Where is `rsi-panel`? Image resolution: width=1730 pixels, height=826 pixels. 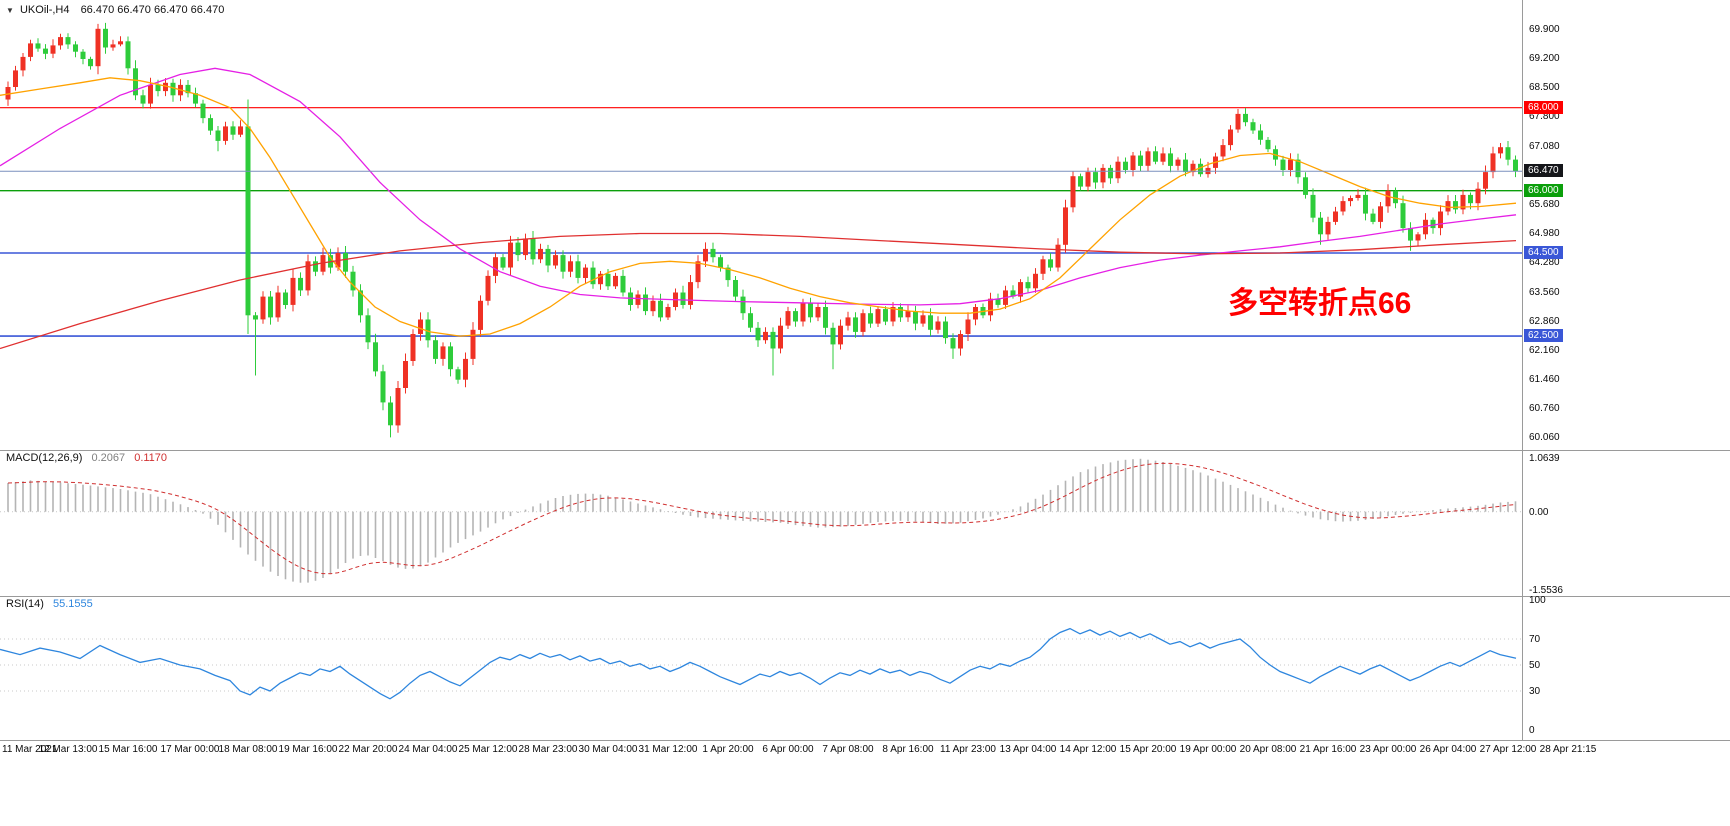
rsi-panel is located at coordinates (761, 663).